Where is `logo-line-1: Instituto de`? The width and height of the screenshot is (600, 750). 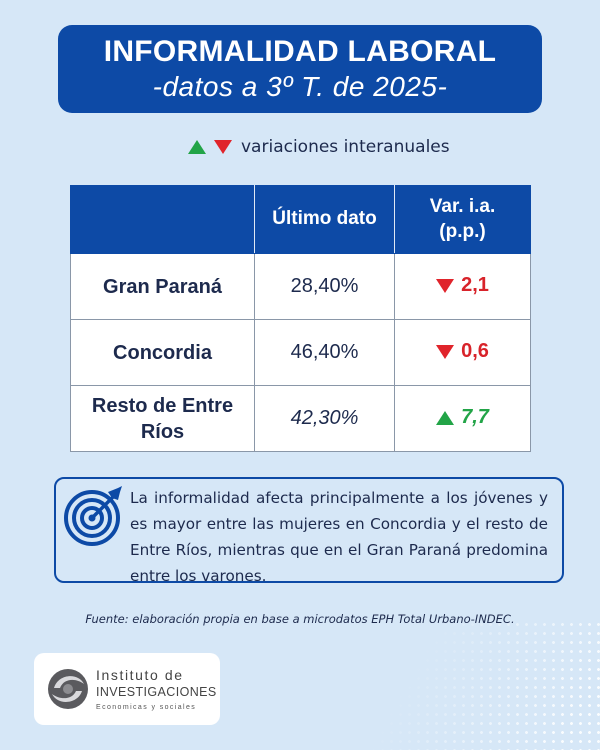 logo-line-1: Instituto de is located at coordinates (140, 675).